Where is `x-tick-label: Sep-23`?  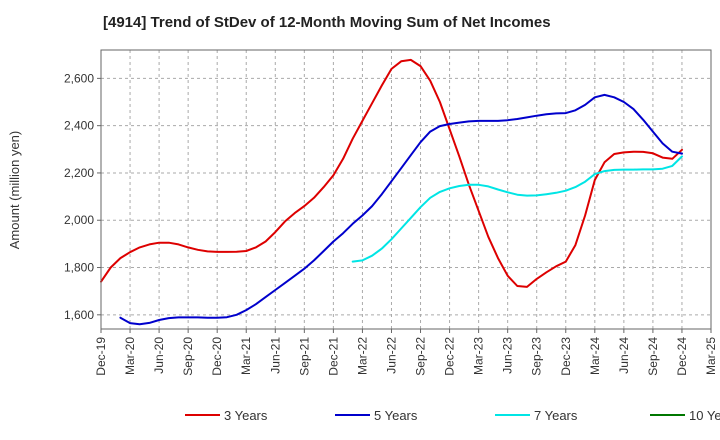
x-tick-label: Sep-23 is located at coordinates (537, 356).